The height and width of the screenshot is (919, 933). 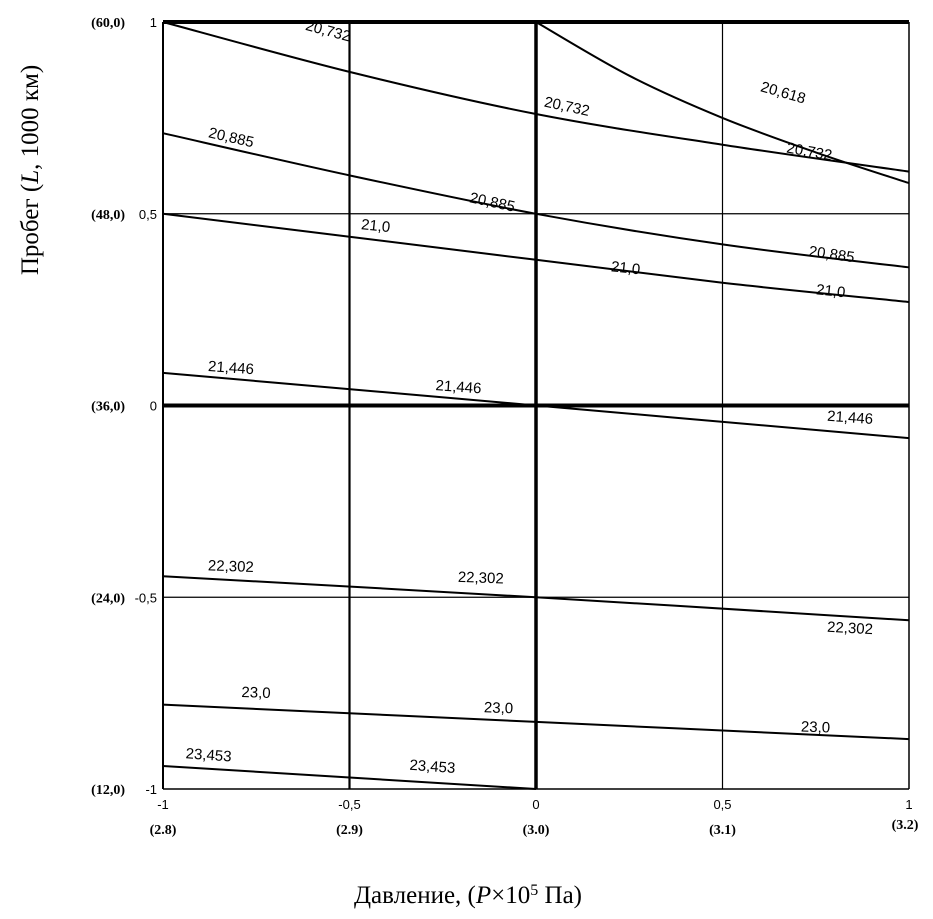 I want to click on x-axis-title-sup: 5, so click(x=534, y=890).